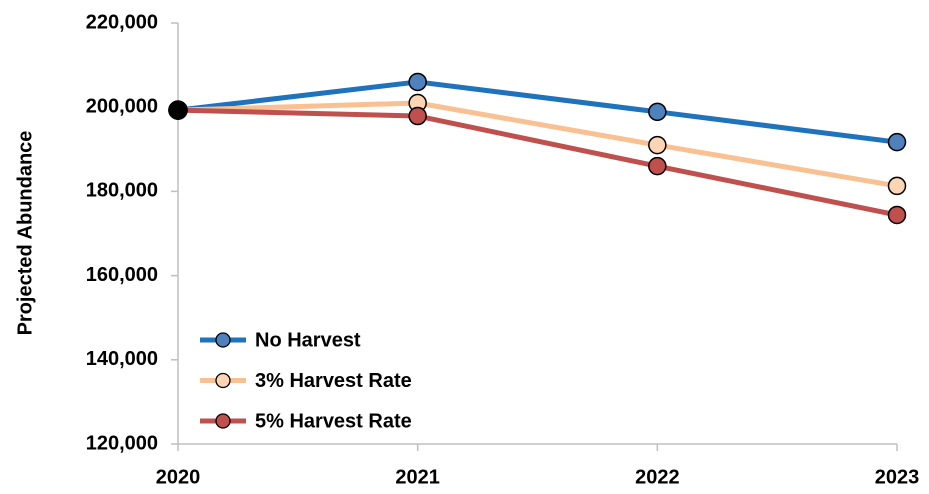  What do you see at coordinates (122, 22) in the screenshot?
I see `y-tick-label: 220,000` at bounding box center [122, 22].